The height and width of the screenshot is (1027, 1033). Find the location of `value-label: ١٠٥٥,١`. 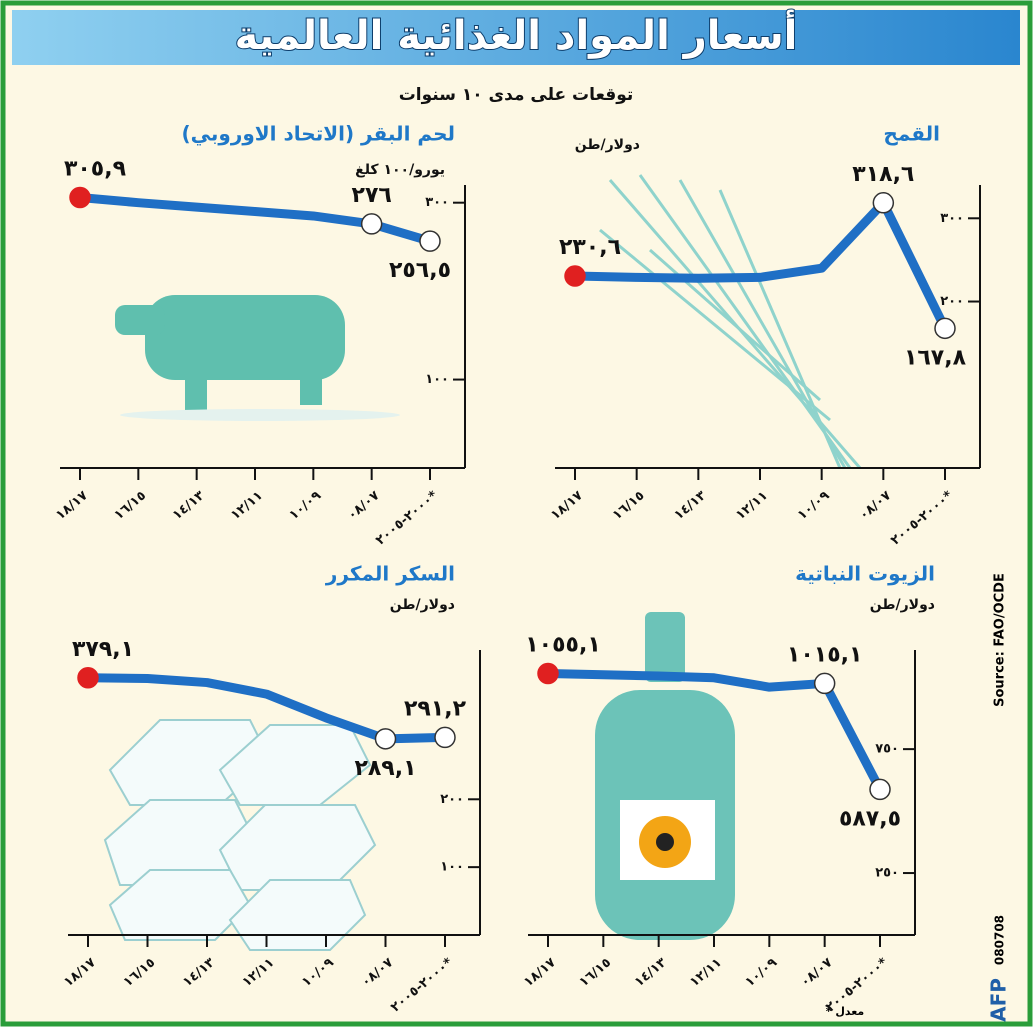

value-label: ١٠٥٥,١ is located at coordinates (563, 645).